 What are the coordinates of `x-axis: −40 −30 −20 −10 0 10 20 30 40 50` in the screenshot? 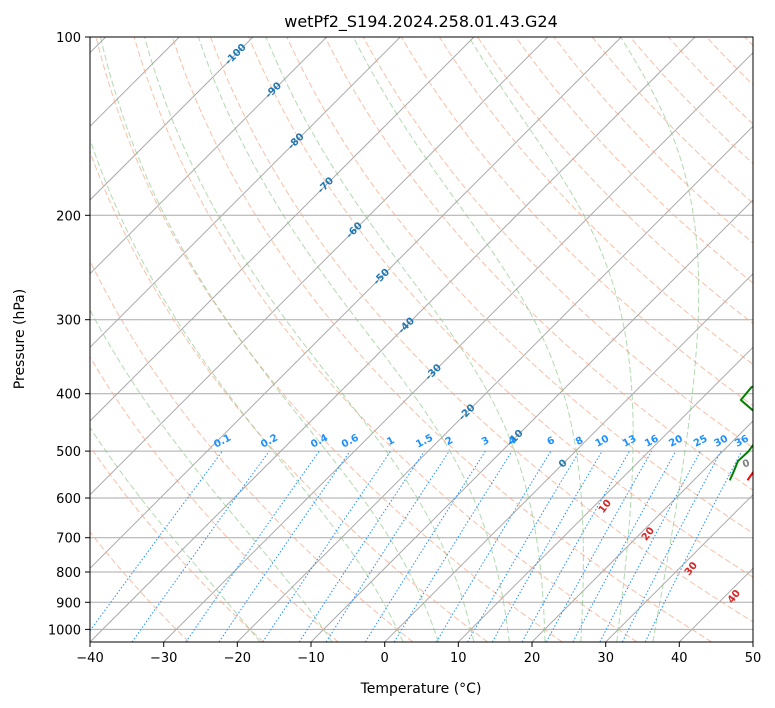 It's located at (418, 654).